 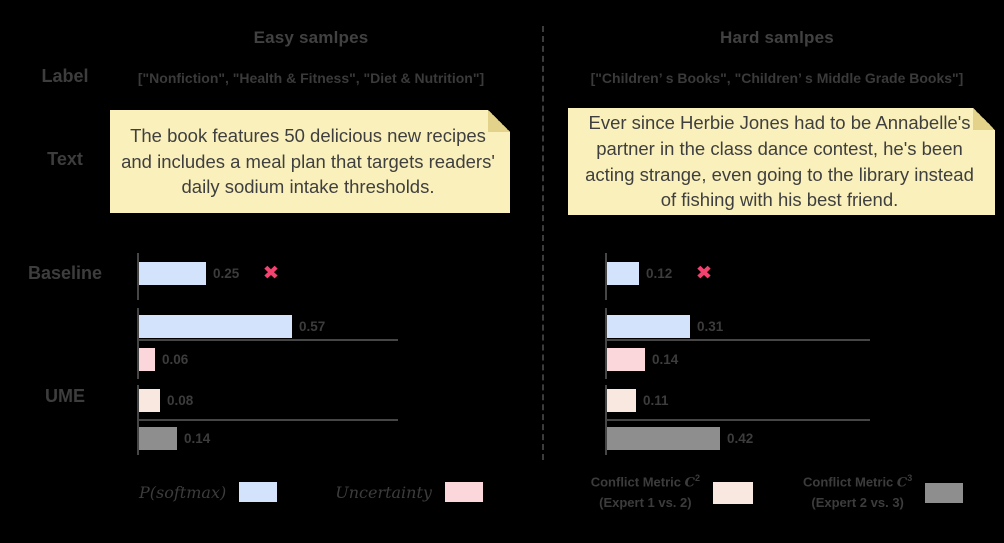 I want to click on conflict-c2-swatch, so click(x=733, y=492).